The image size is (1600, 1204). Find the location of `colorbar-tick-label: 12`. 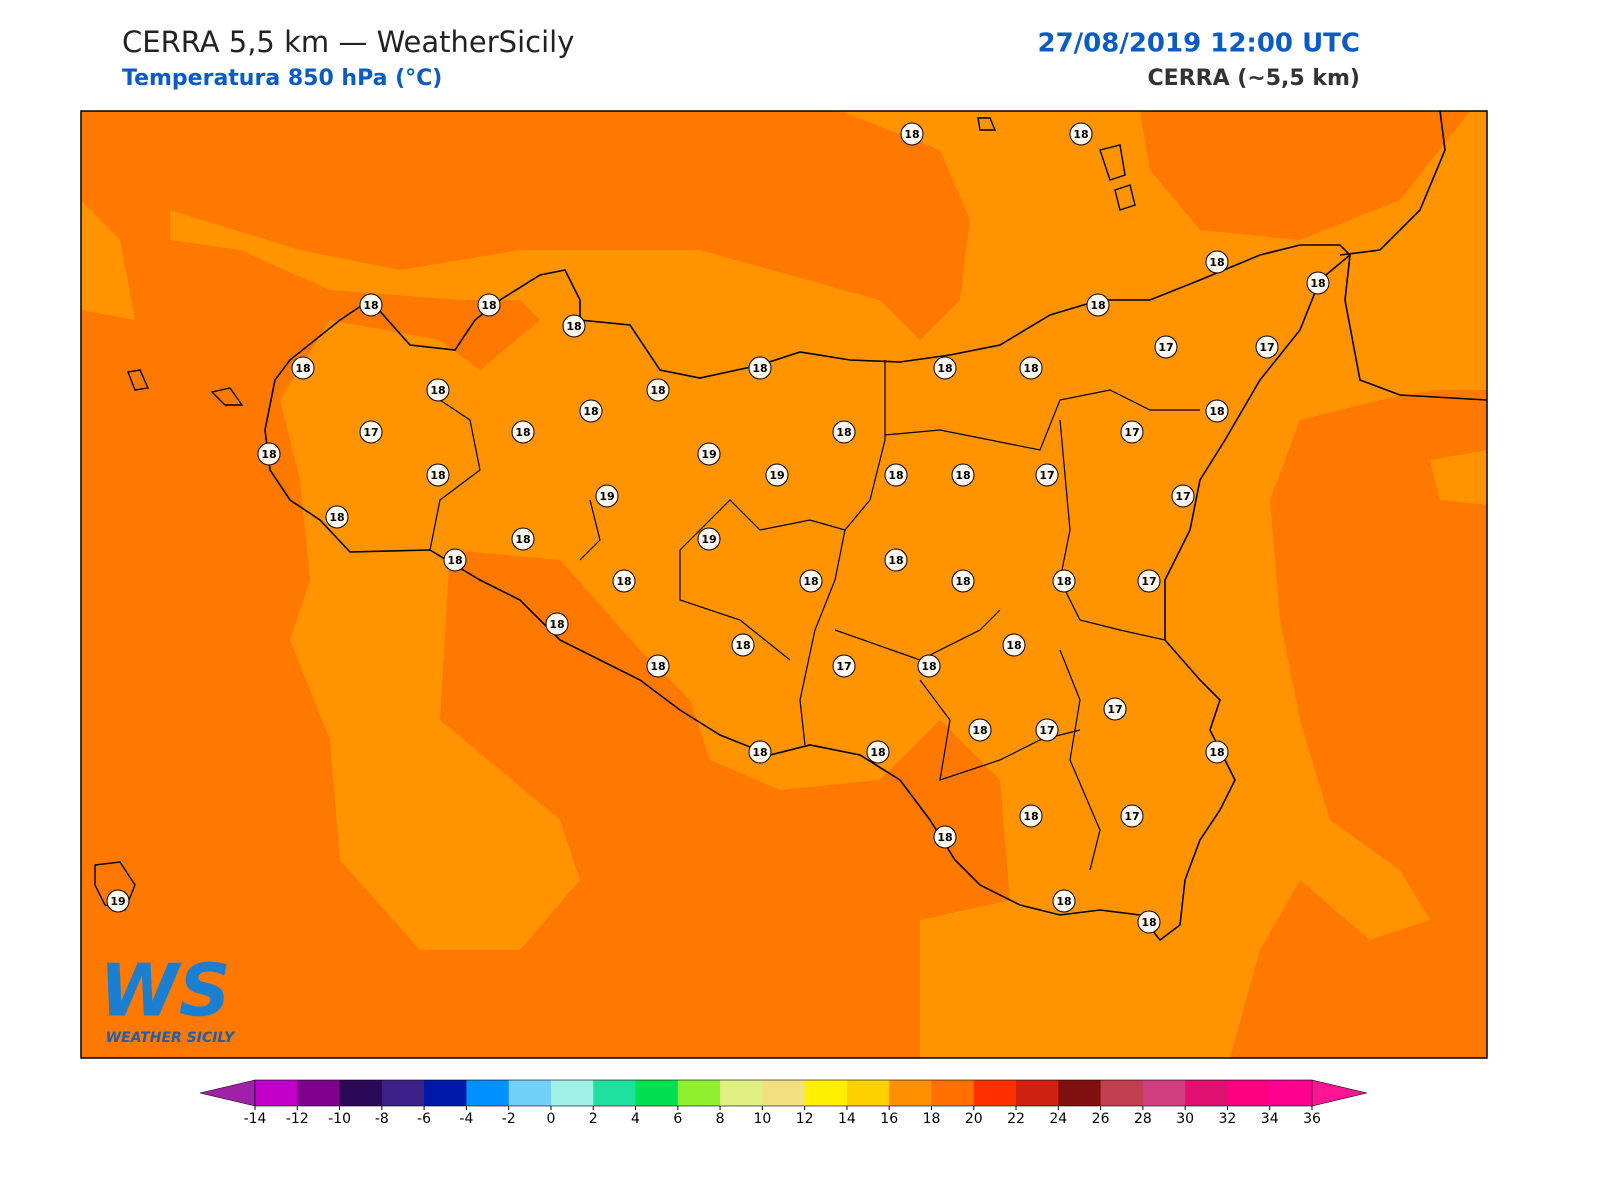

colorbar-tick-label: 12 is located at coordinates (805, 1119).